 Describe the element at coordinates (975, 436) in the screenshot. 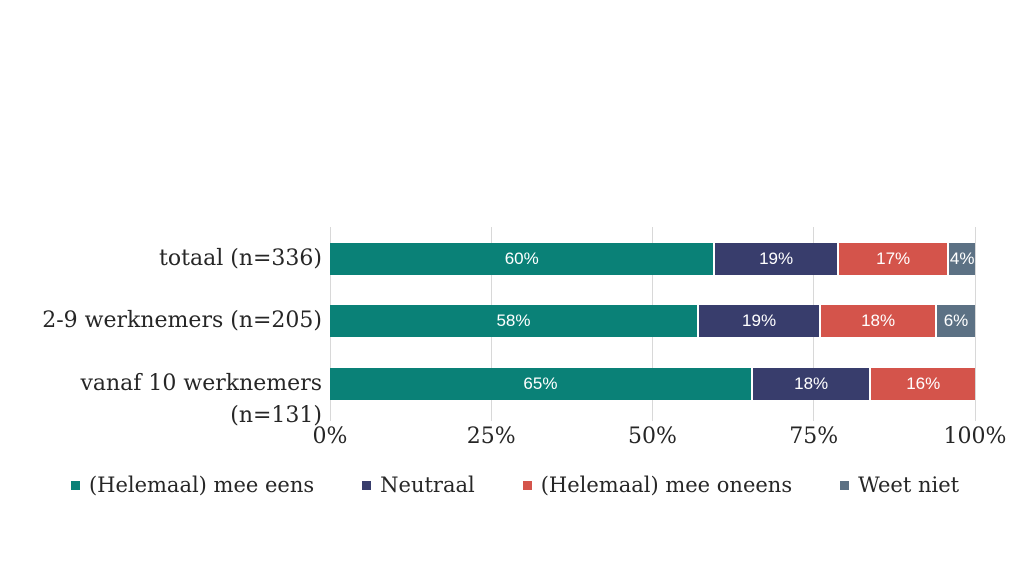

I see `x-tick-label: 100%` at that location.